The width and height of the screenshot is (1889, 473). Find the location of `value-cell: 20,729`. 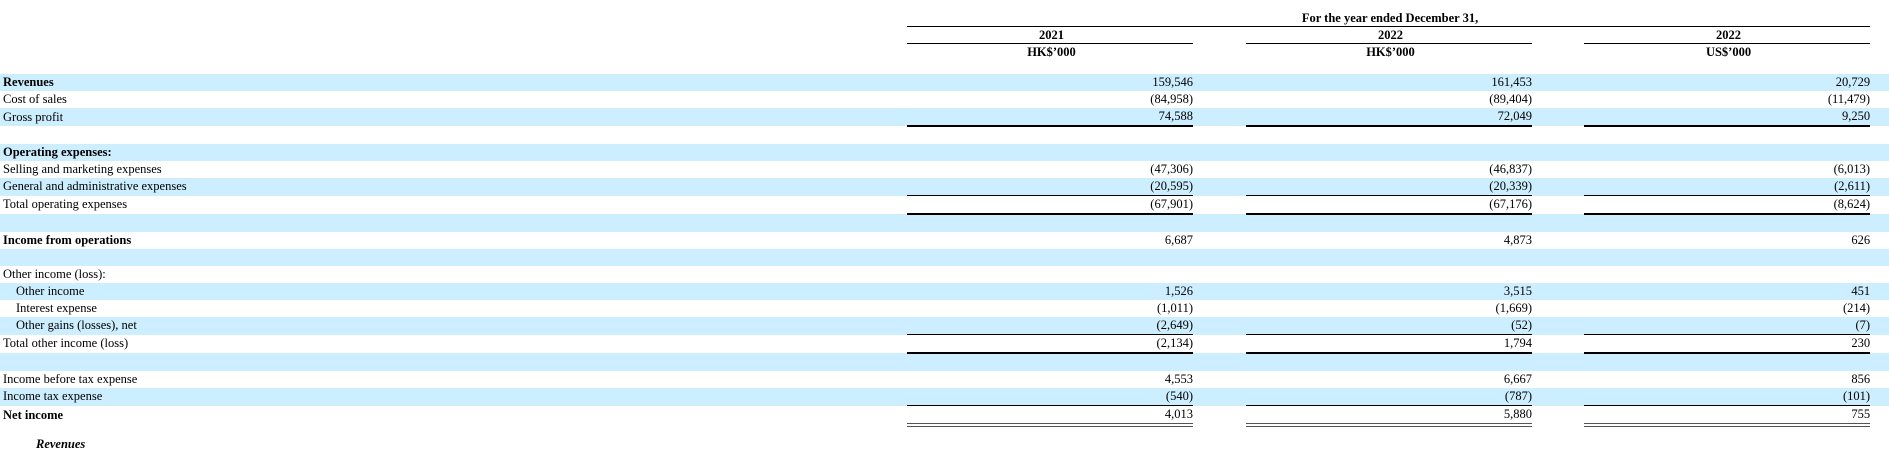

value-cell: 20,729 is located at coordinates (1727, 82).